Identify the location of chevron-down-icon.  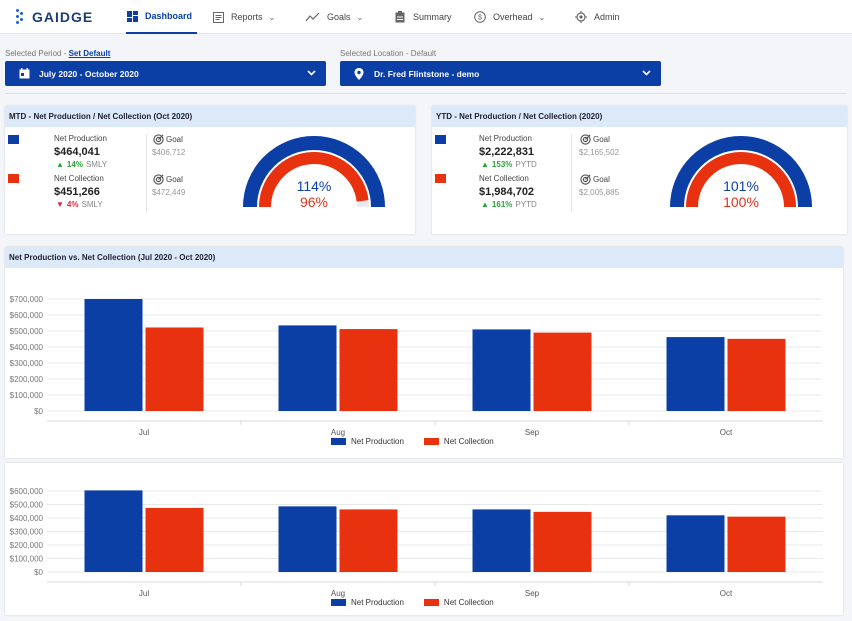
(311, 72).